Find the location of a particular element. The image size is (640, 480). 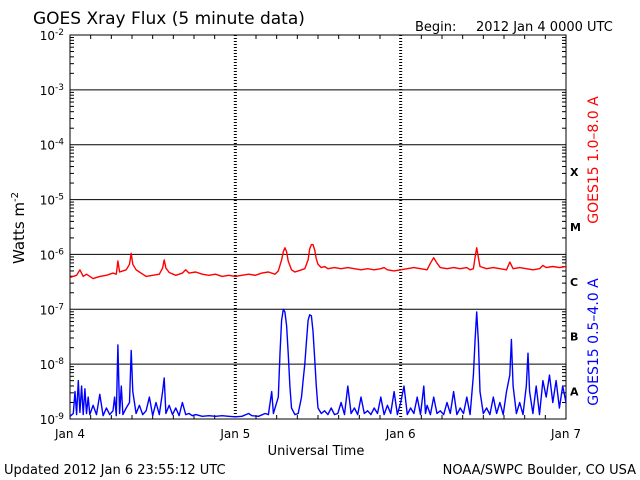

y-tick-label: 10-6 is located at coordinates (52, 254).